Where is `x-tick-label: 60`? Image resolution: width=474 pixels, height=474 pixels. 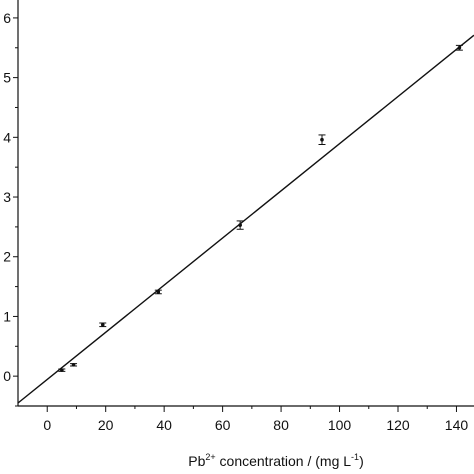 x-tick-label: 60 is located at coordinates (223, 425).